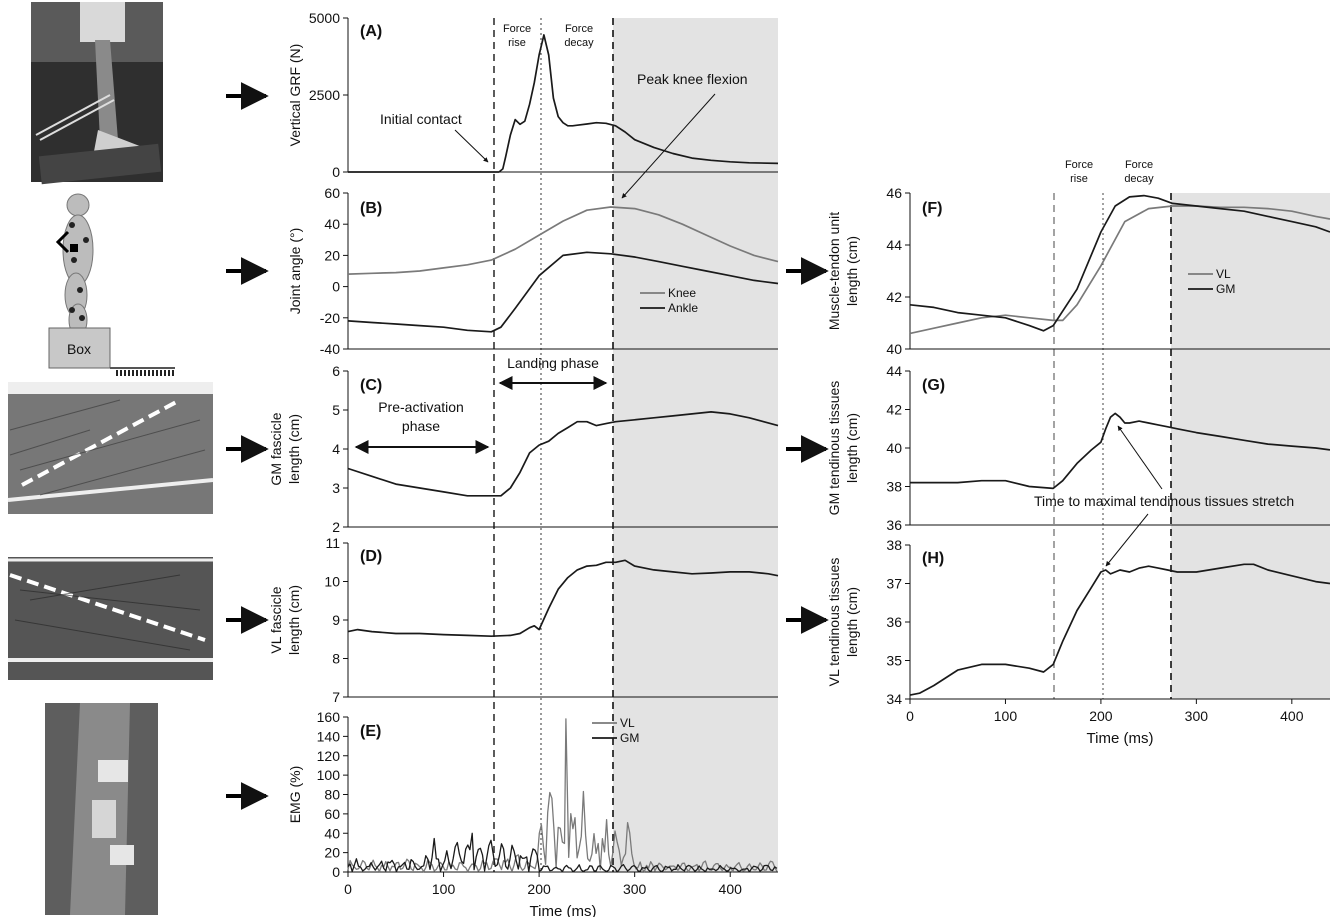 This screenshot has width=1330, height=917. Describe the element at coordinates (336, 620) in the screenshot. I see `y-tick-label: 9` at that location.